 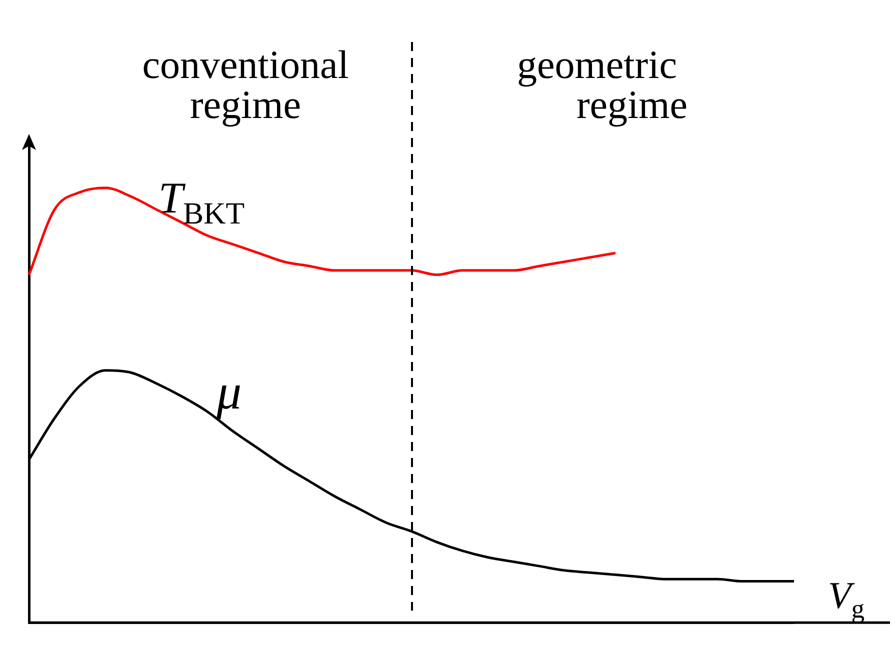 What do you see at coordinates (229, 391) in the screenshot?
I see `series-label: μ` at bounding box center [229, 391].